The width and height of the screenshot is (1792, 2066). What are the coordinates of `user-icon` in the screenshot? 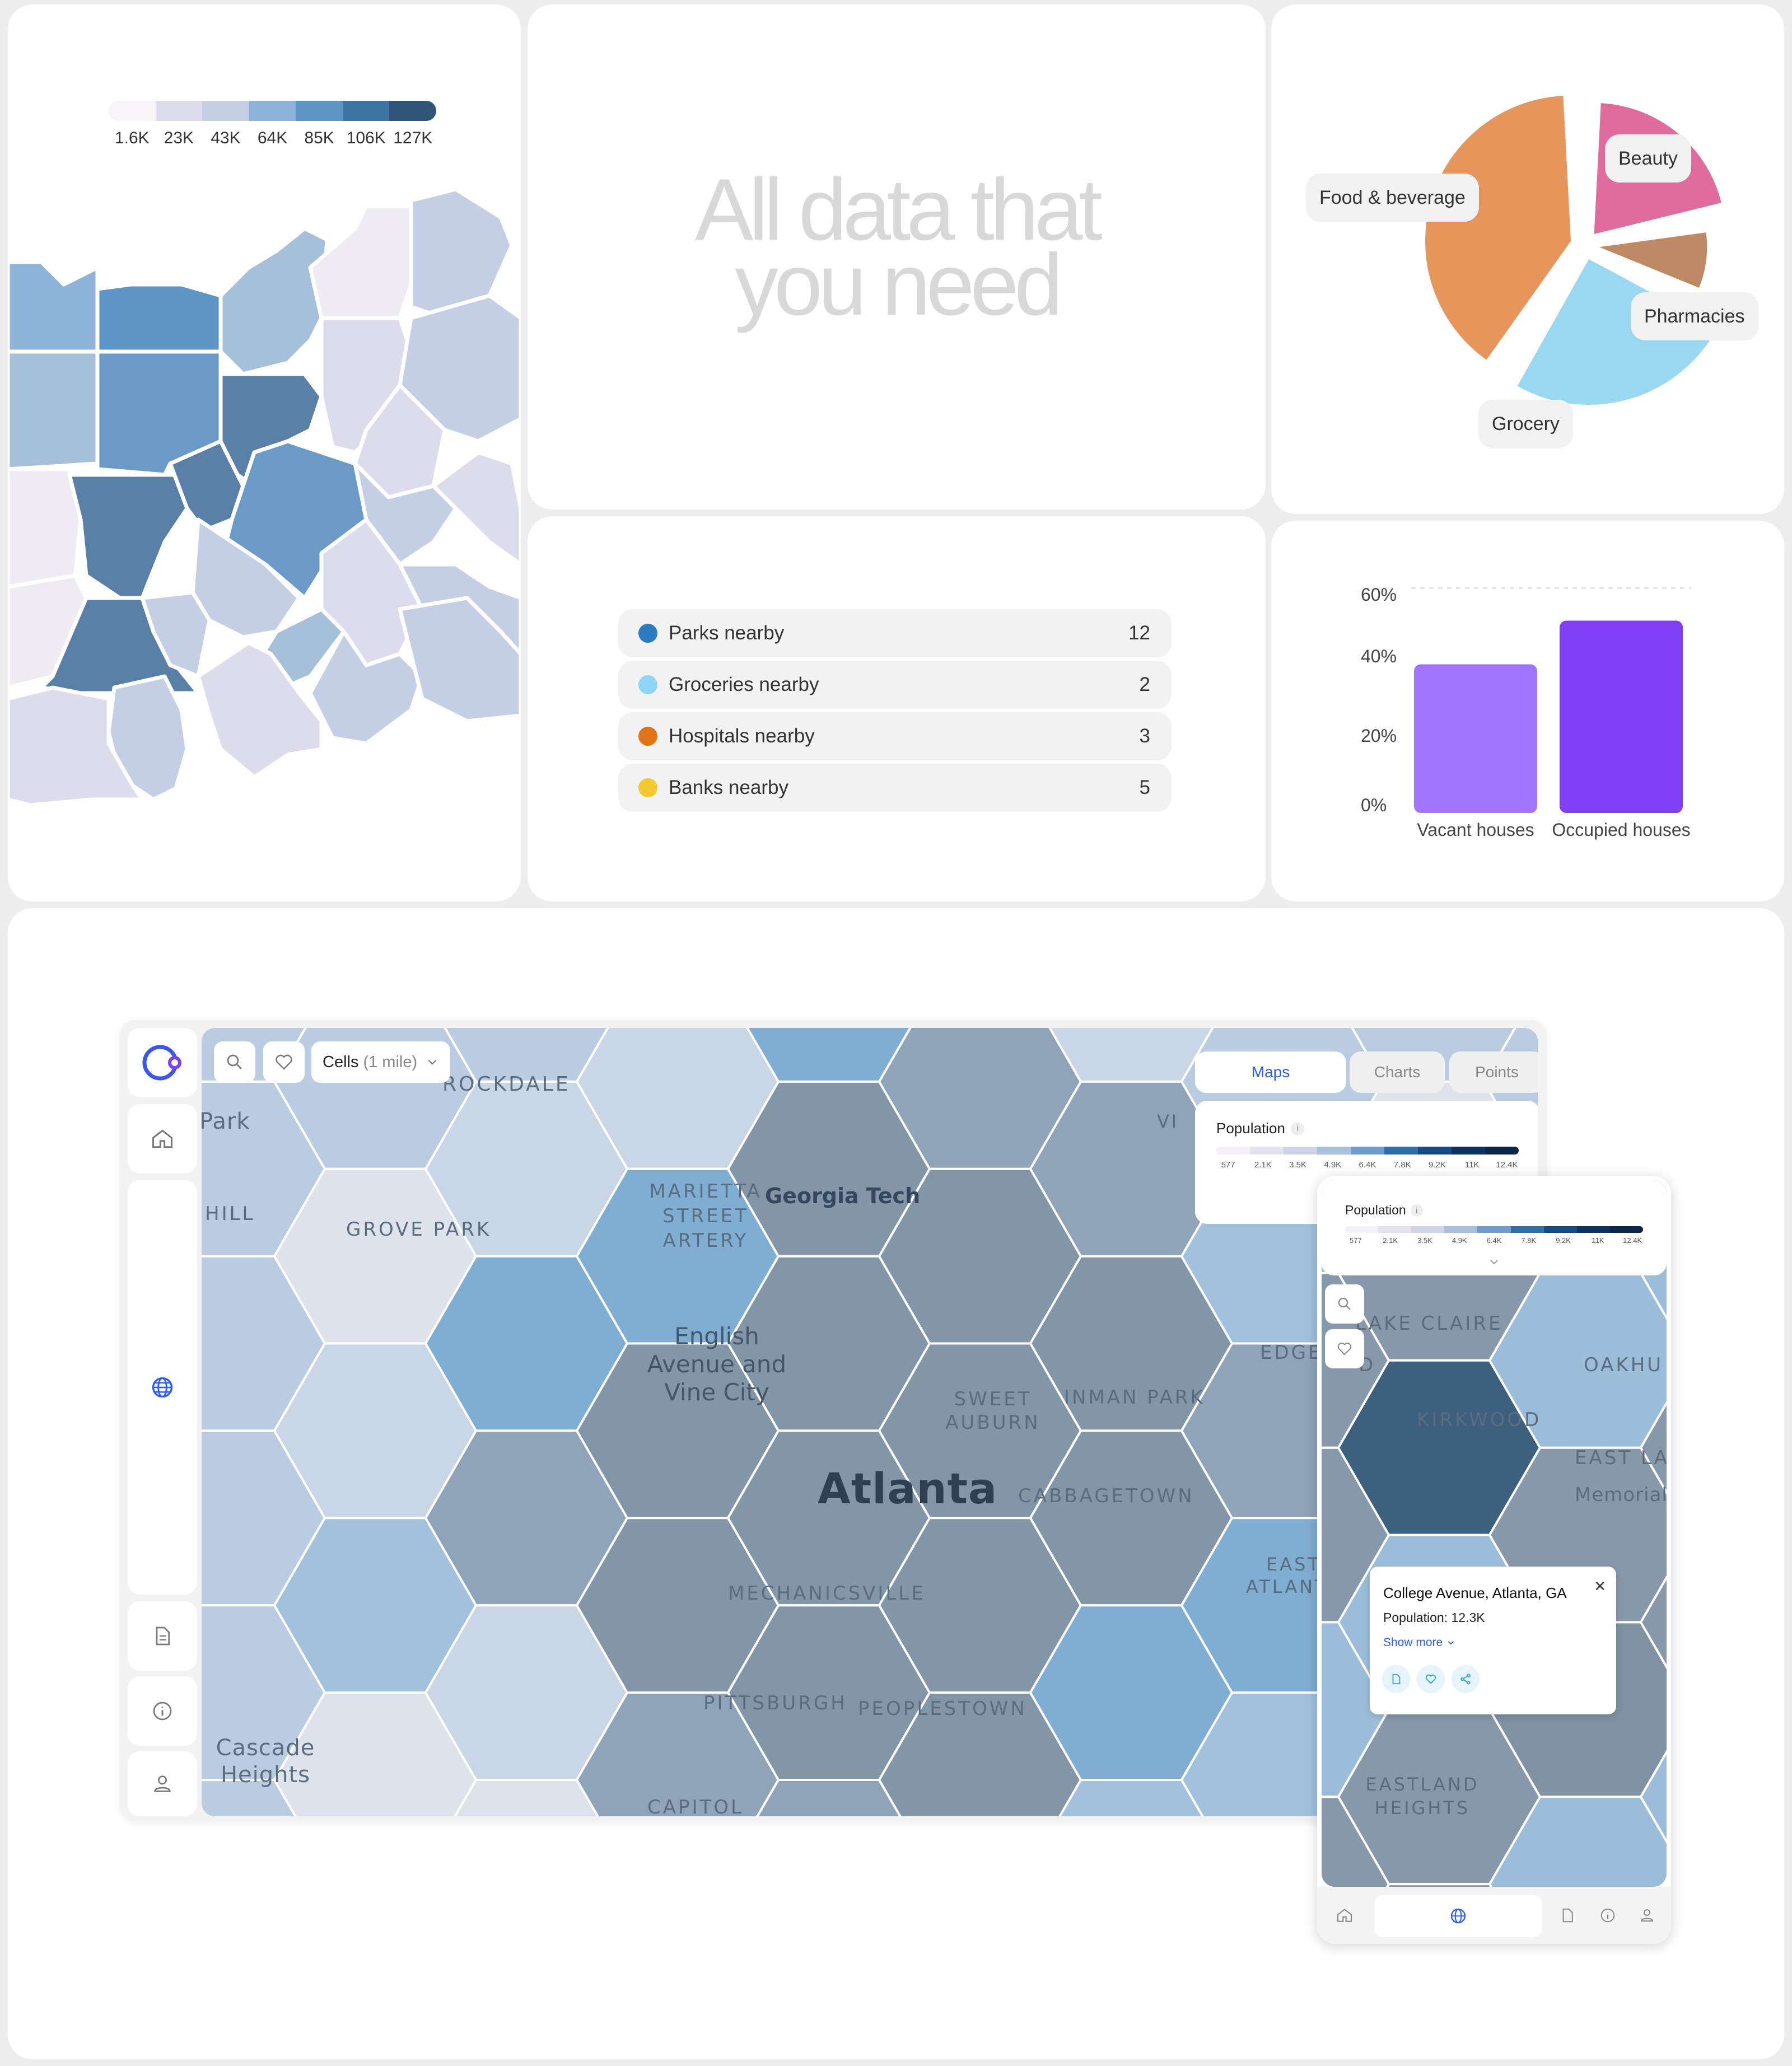 It's located at (1647, 1915).